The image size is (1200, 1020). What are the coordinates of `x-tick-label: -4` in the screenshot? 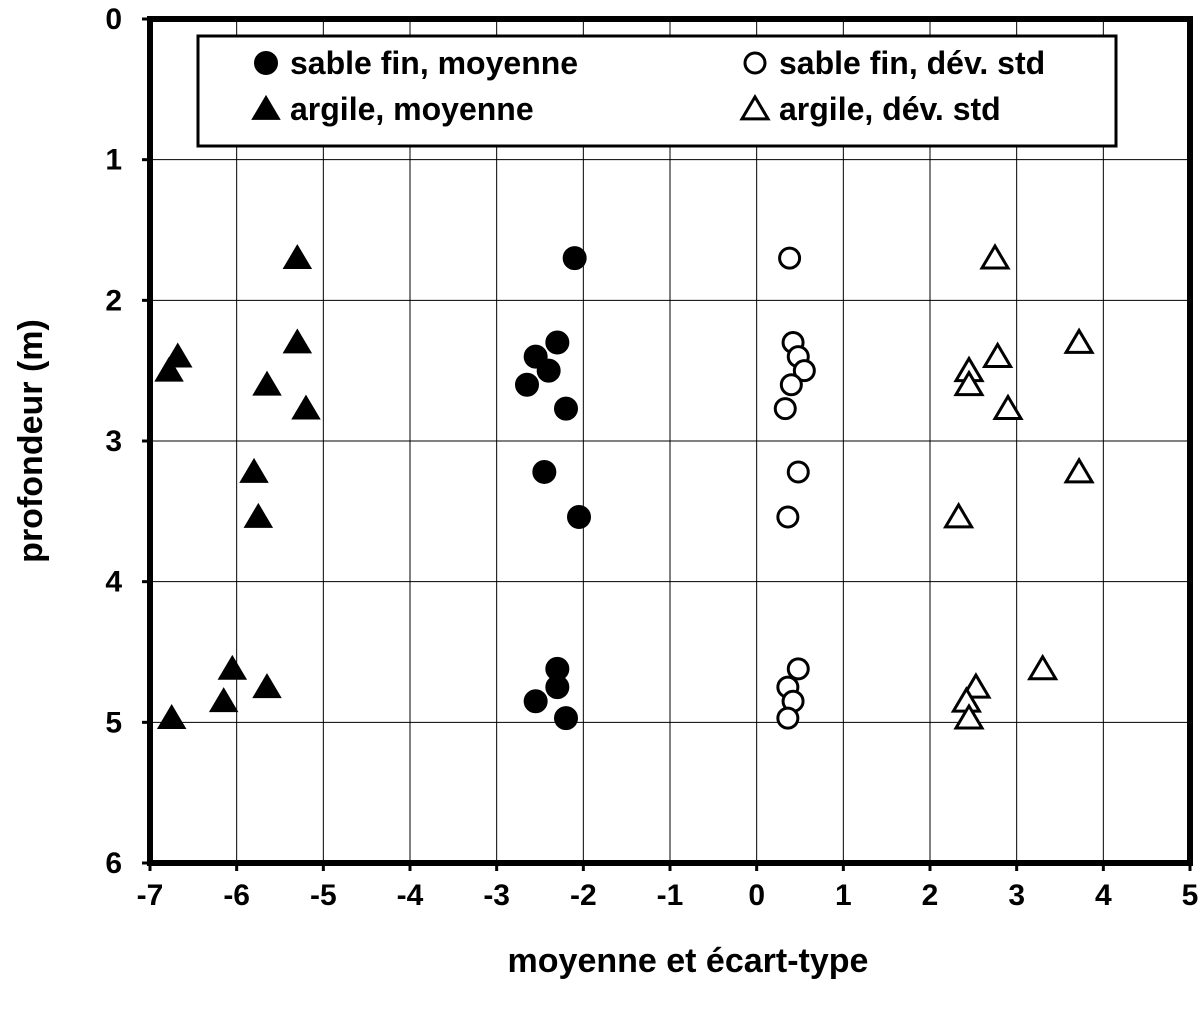 It's located at (410, 895).